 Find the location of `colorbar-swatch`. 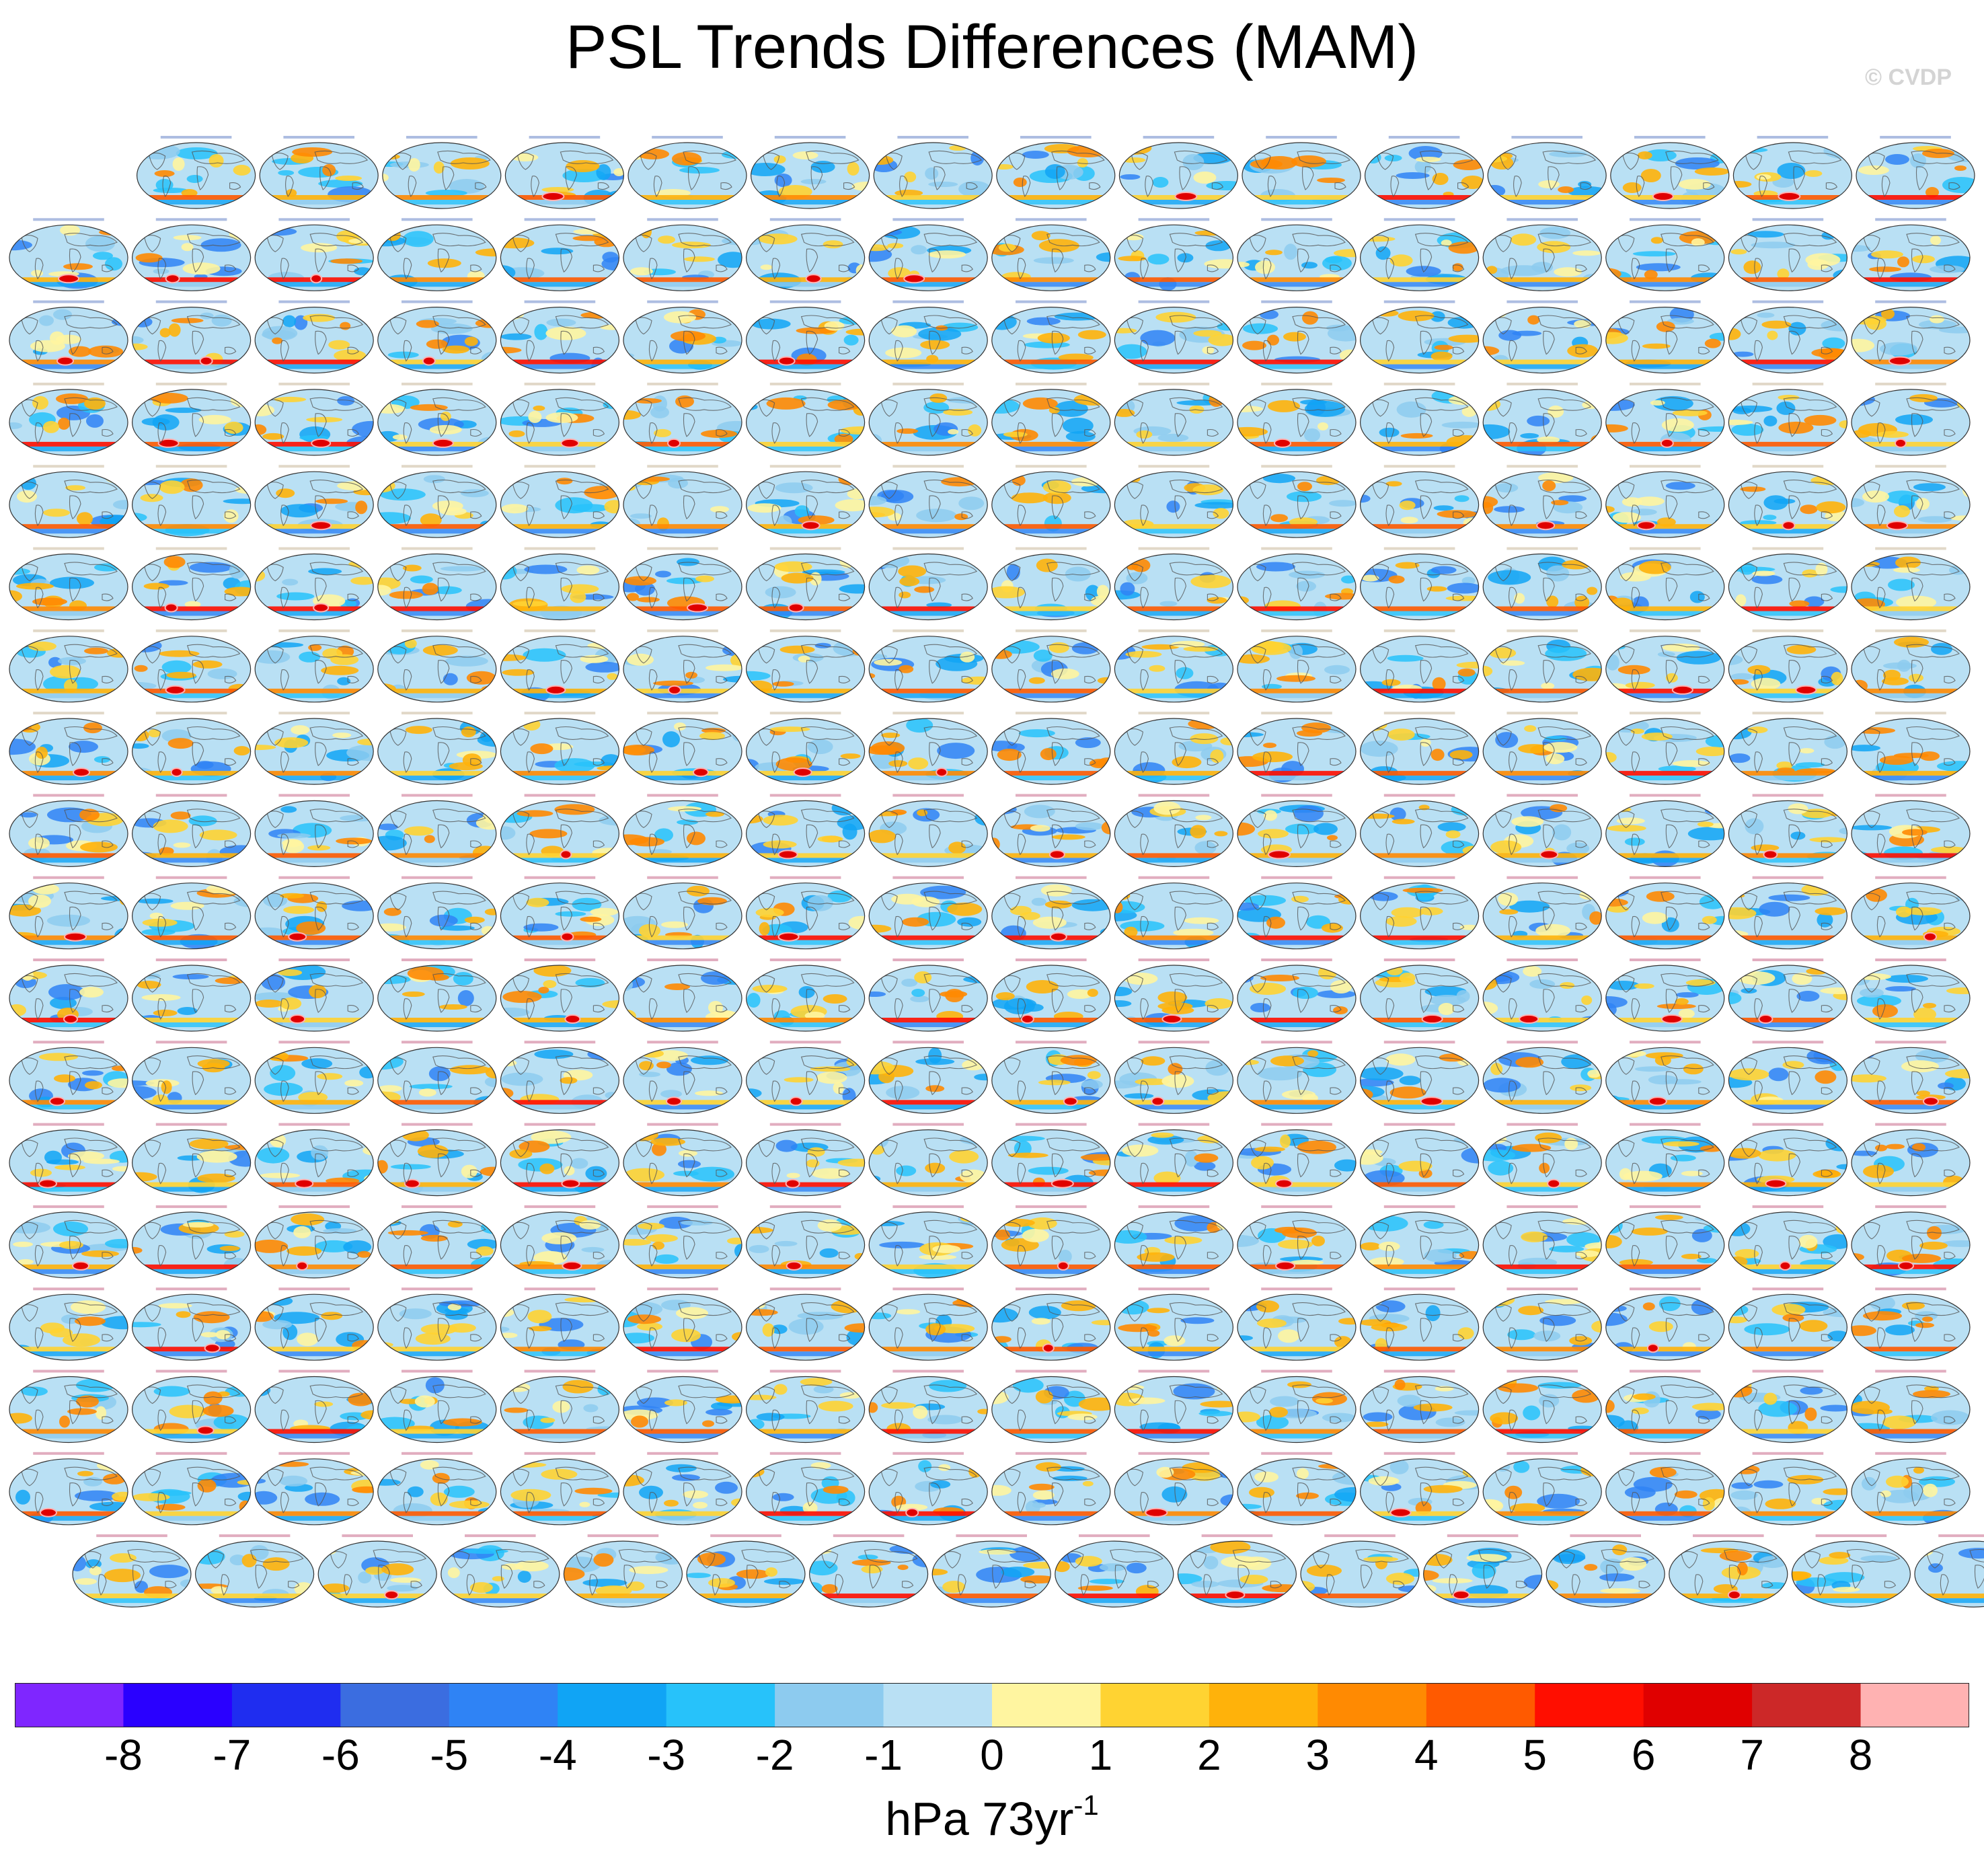

colorbar-swatch is located at coordinates (504, 1705).